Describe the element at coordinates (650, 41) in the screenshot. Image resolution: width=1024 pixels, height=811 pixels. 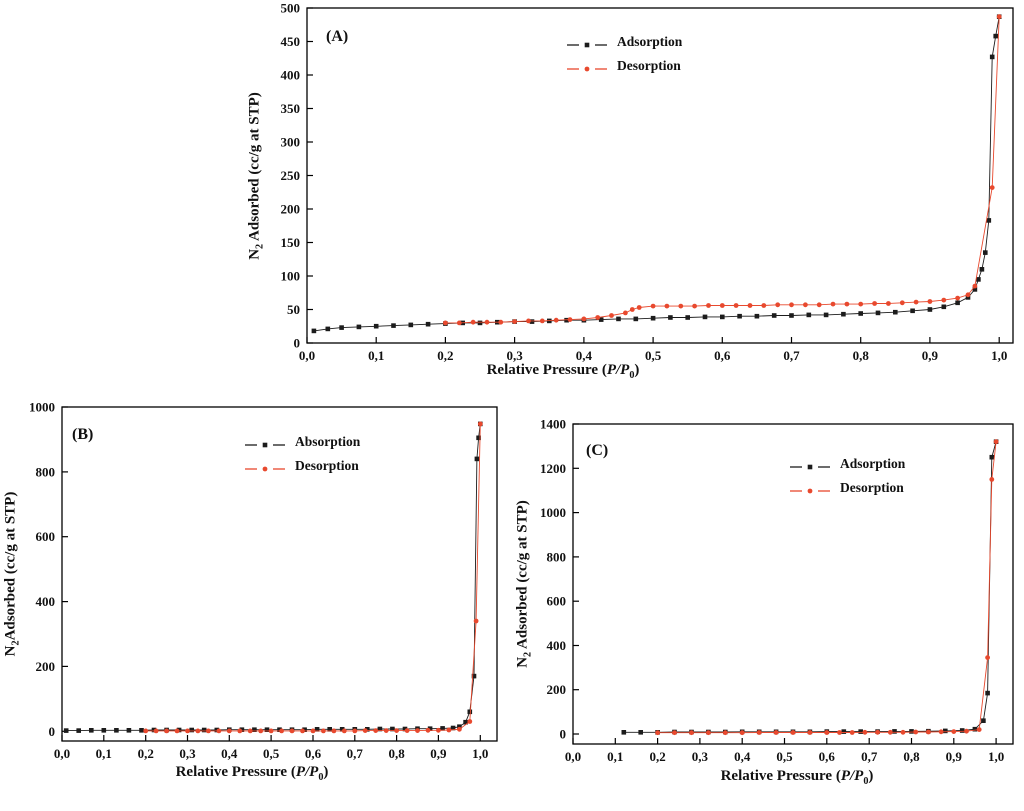
I see `legend-label: Adsorption` at that location.